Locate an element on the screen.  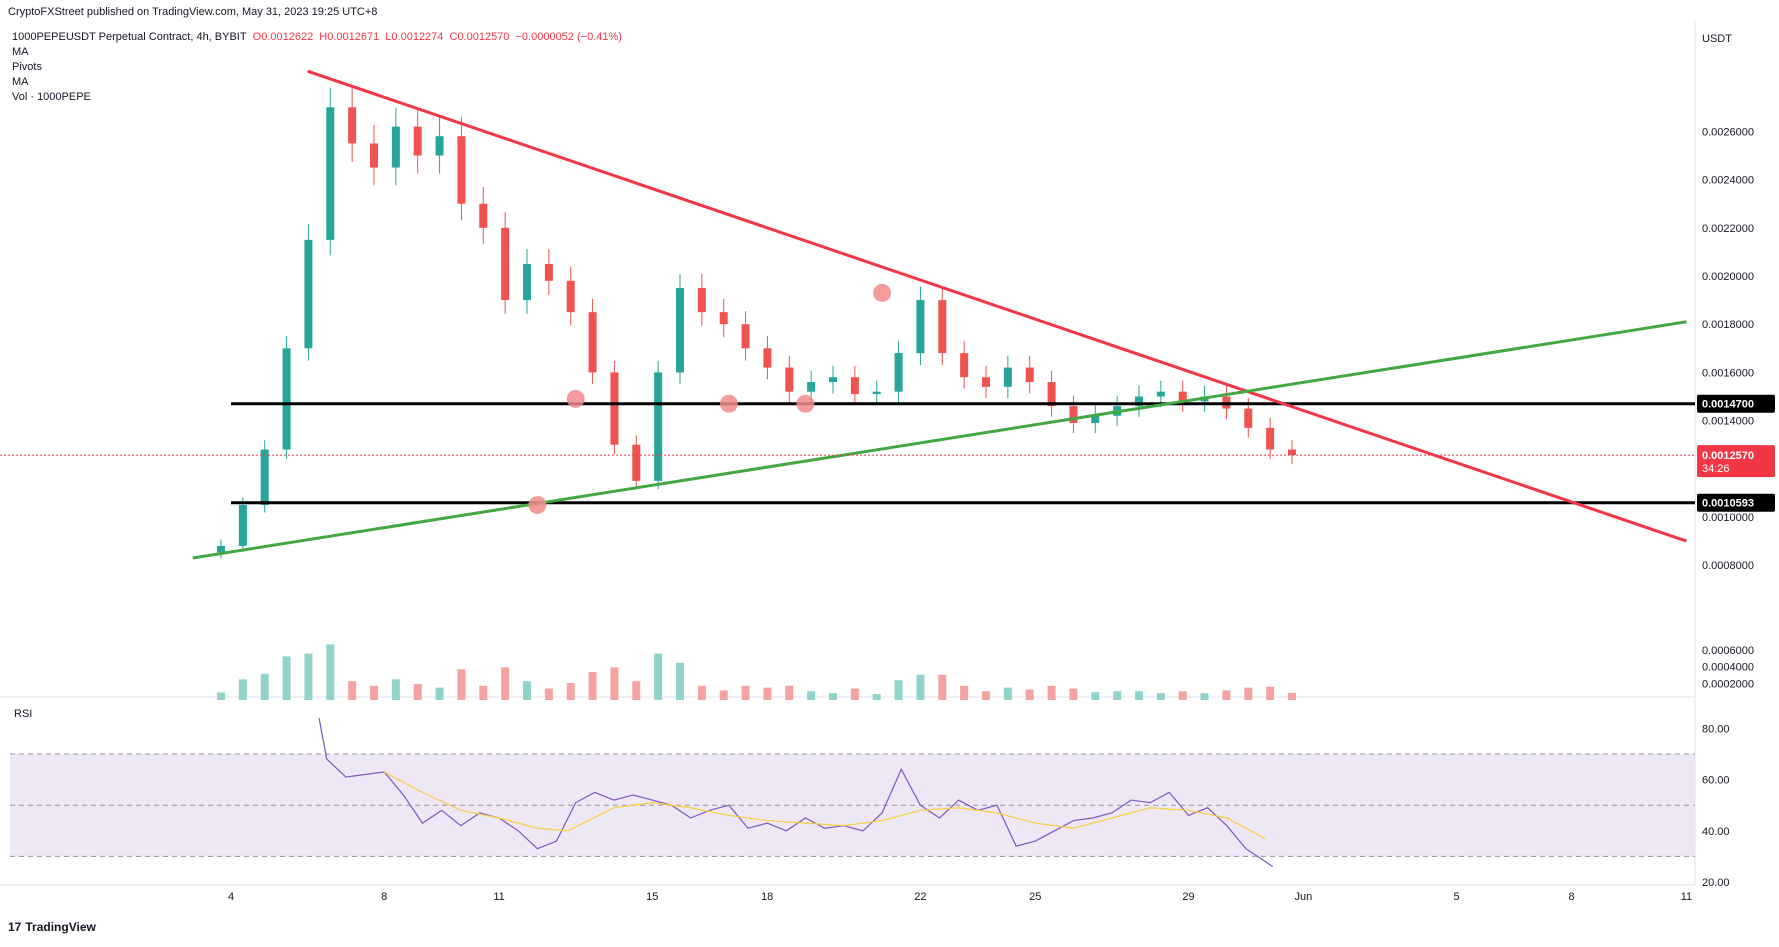
price-tick-label: 0.0020000 is located at coordinates (1728, 277).